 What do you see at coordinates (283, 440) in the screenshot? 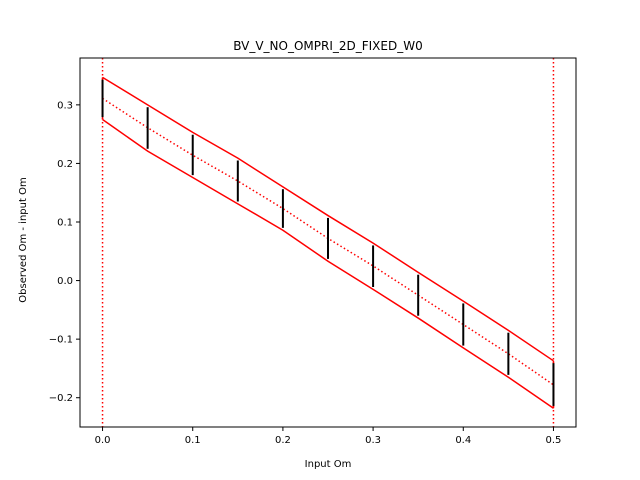
I see `x-tick-label: 0.2` at bounding box center [283, 440].